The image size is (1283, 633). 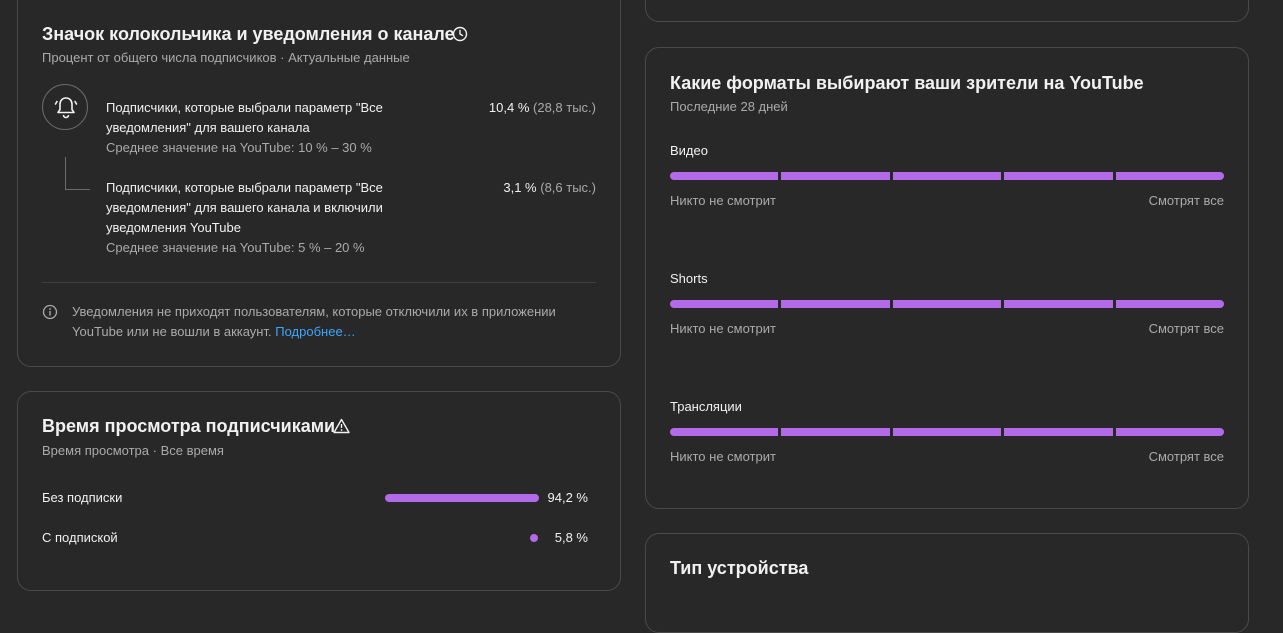 I want to click on format-video-scale, so click(x=947, y=176).